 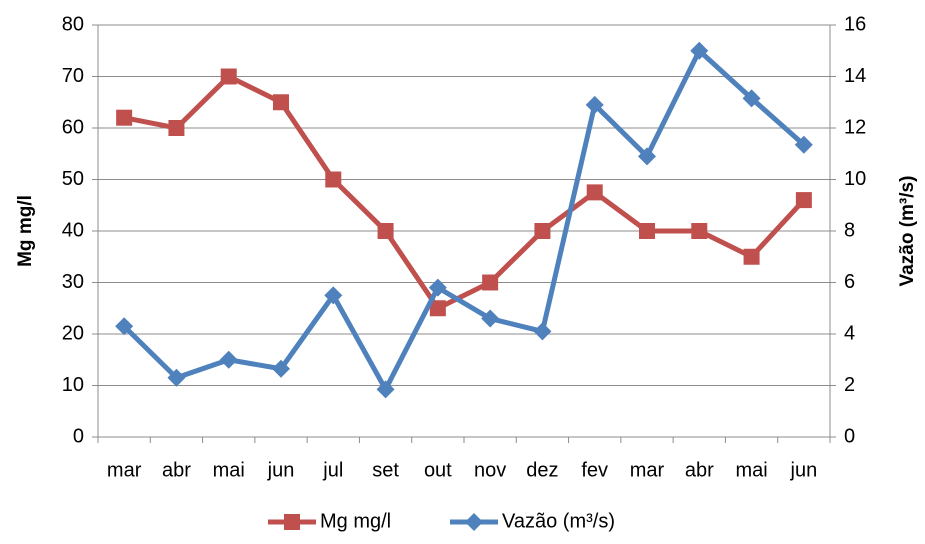 What do you see at coordinates (73, 333) in the screenshot?
I see `y-tick-label: 20` at bounding box center [73, 333].